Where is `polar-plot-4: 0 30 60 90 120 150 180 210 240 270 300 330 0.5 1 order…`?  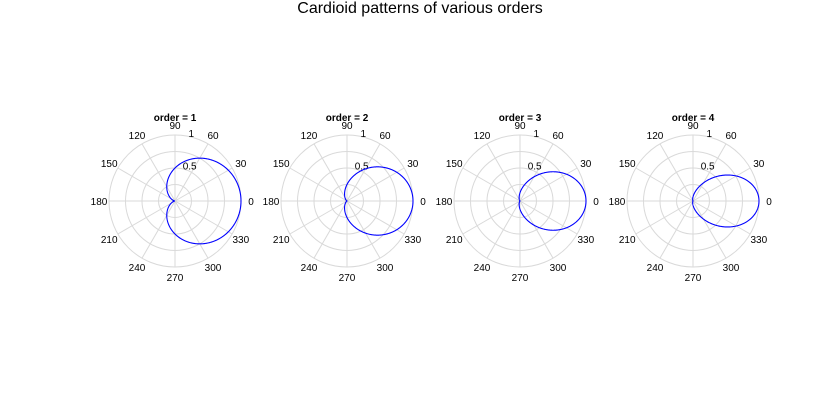
polar-plot-4: 0 30 60 90 120 150 180 210 240 270 300 330 0.5 1 order… is located at coordinates (691, 198).